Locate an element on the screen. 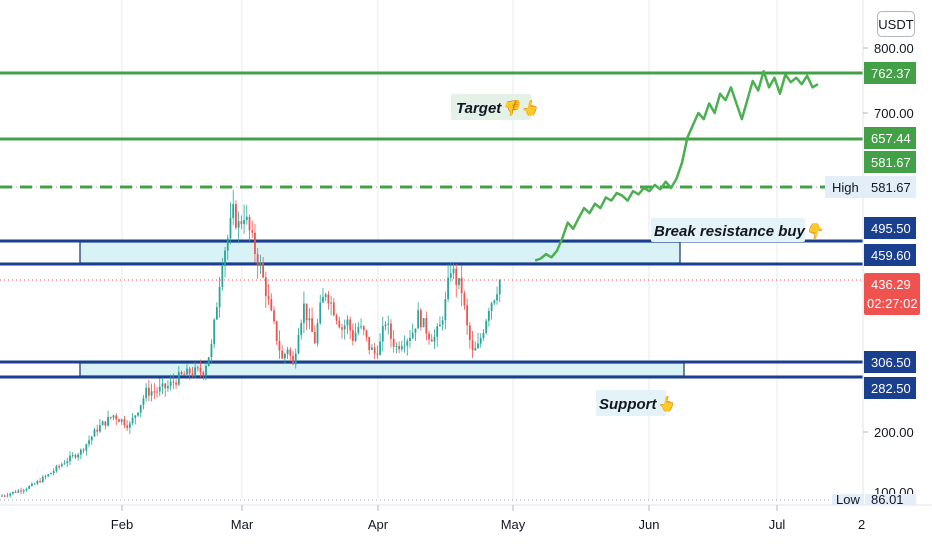  price-tag-282: 282.50 is located at coordinates (890, 388).